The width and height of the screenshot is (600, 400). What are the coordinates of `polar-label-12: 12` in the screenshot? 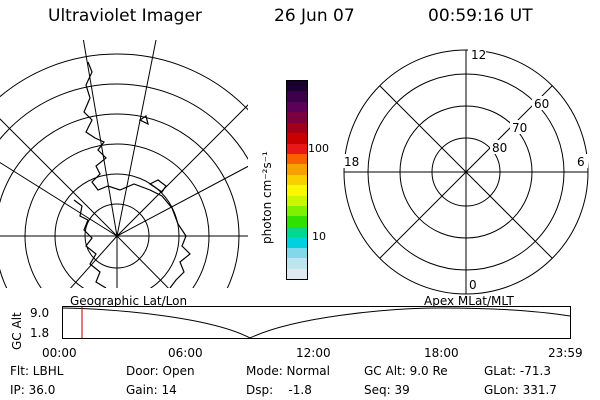 It's located at (478, 55).